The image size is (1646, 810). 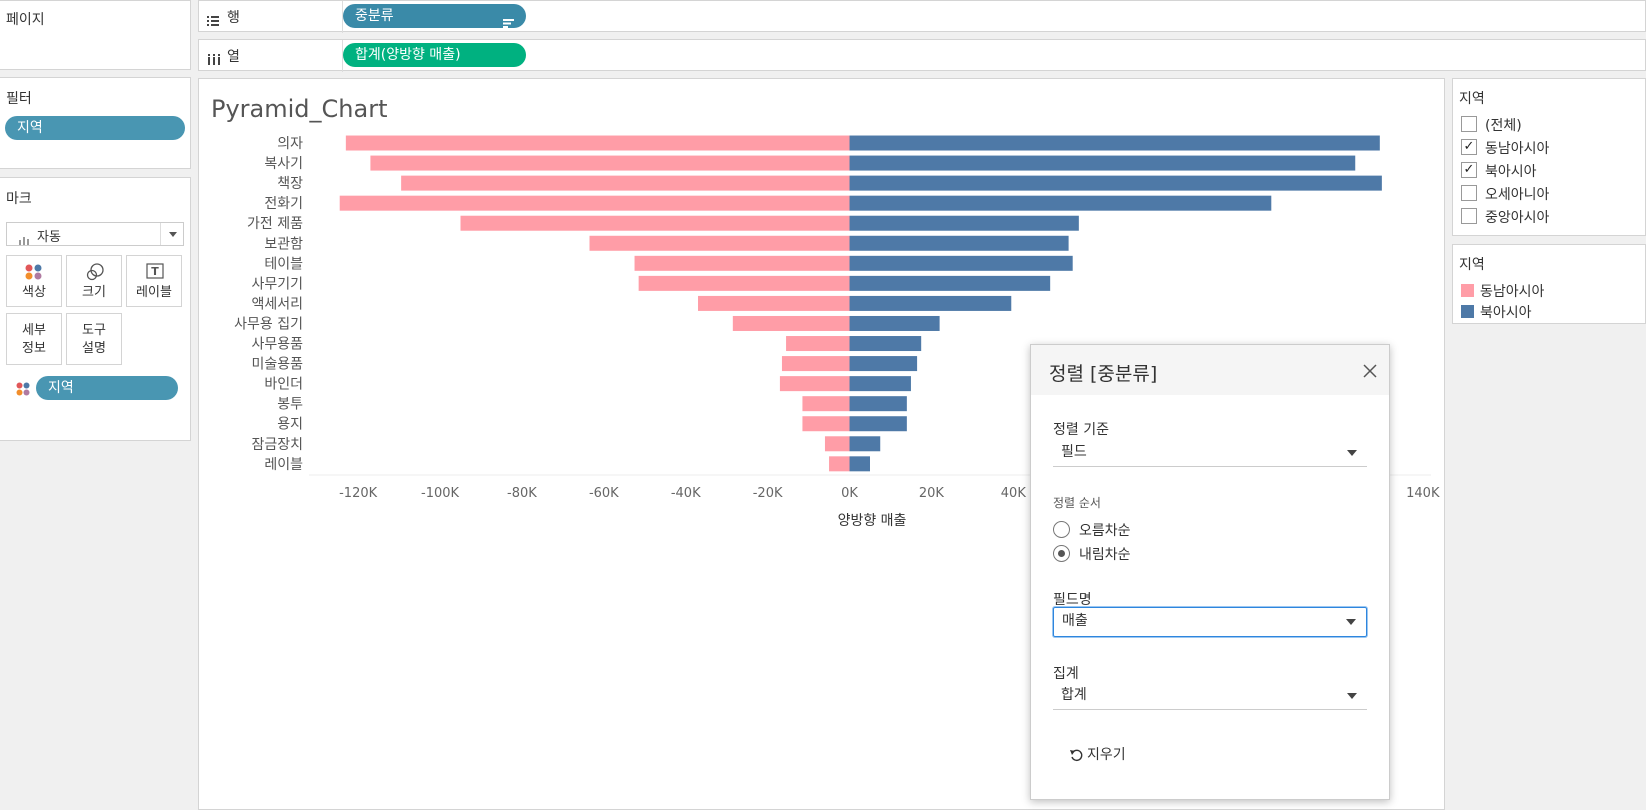 What do you see at coordinates (1549, 312) in the screenshot?
I see `legend-item: 북아시아` at bounding box center [1549, 312].